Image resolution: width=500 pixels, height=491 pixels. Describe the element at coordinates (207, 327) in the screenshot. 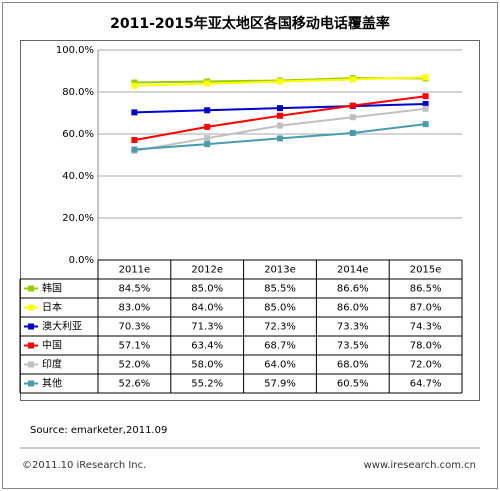

I see `table-cell: 71.3%` at that location.